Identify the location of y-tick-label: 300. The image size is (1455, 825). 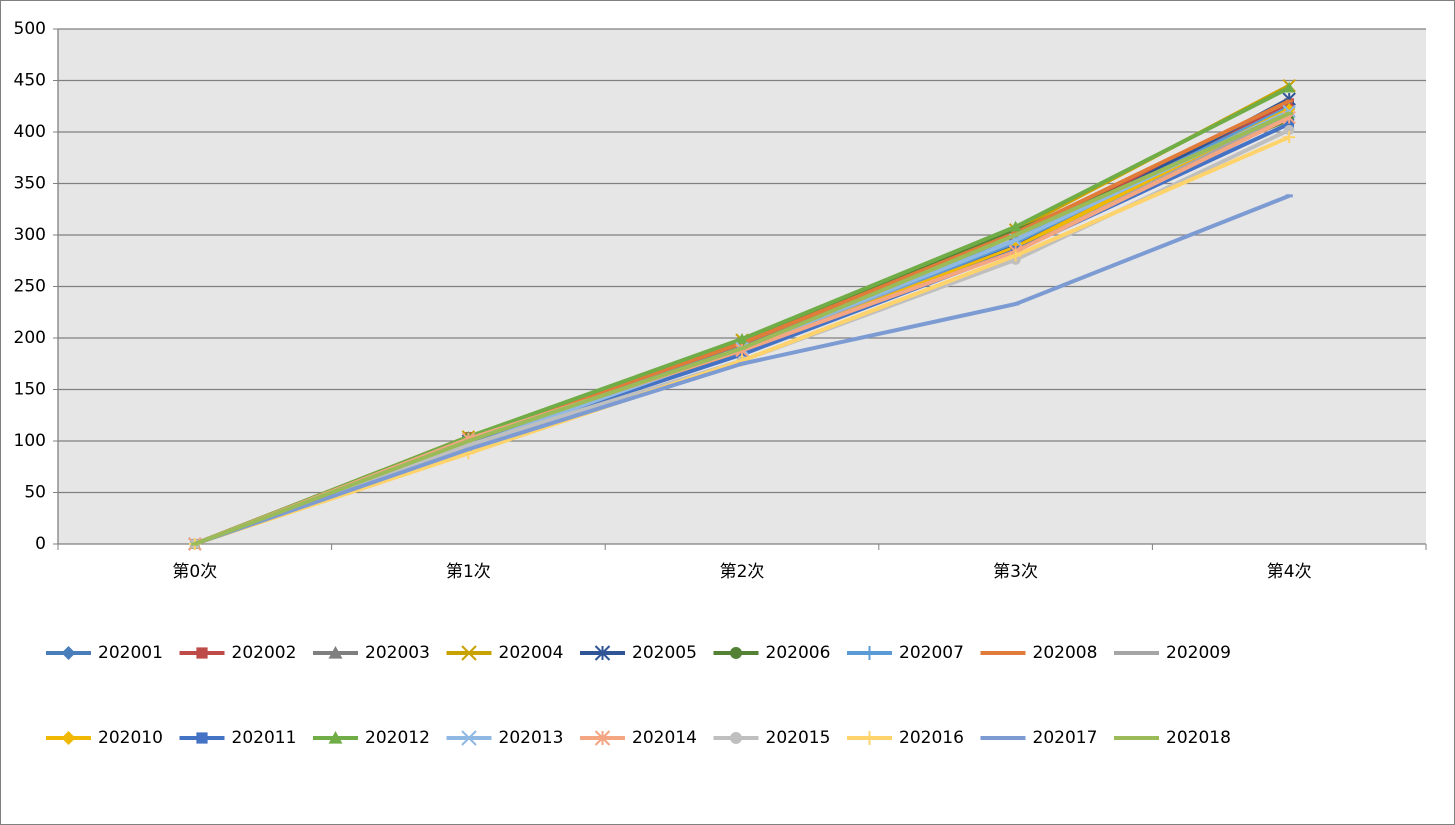
(30, 235).